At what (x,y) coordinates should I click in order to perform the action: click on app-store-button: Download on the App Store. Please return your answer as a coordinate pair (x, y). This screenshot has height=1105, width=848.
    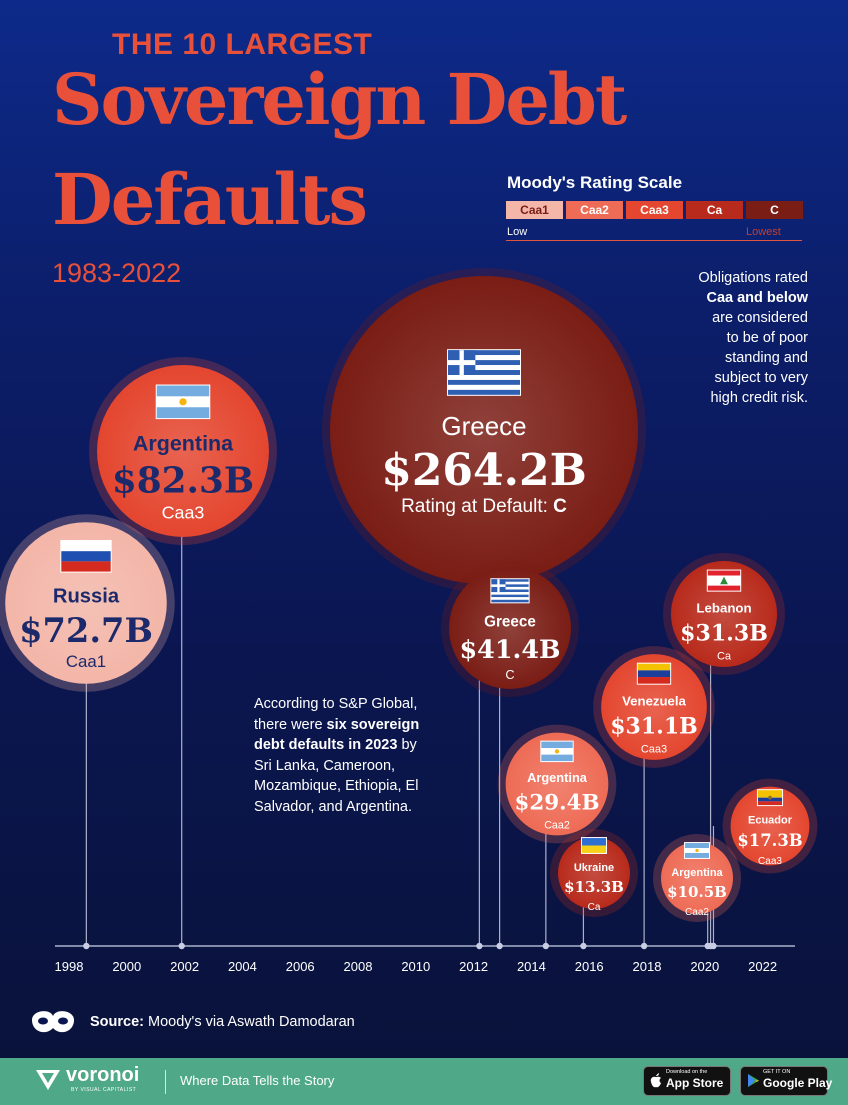
    Looking at the image, I should click on (687, 1081).